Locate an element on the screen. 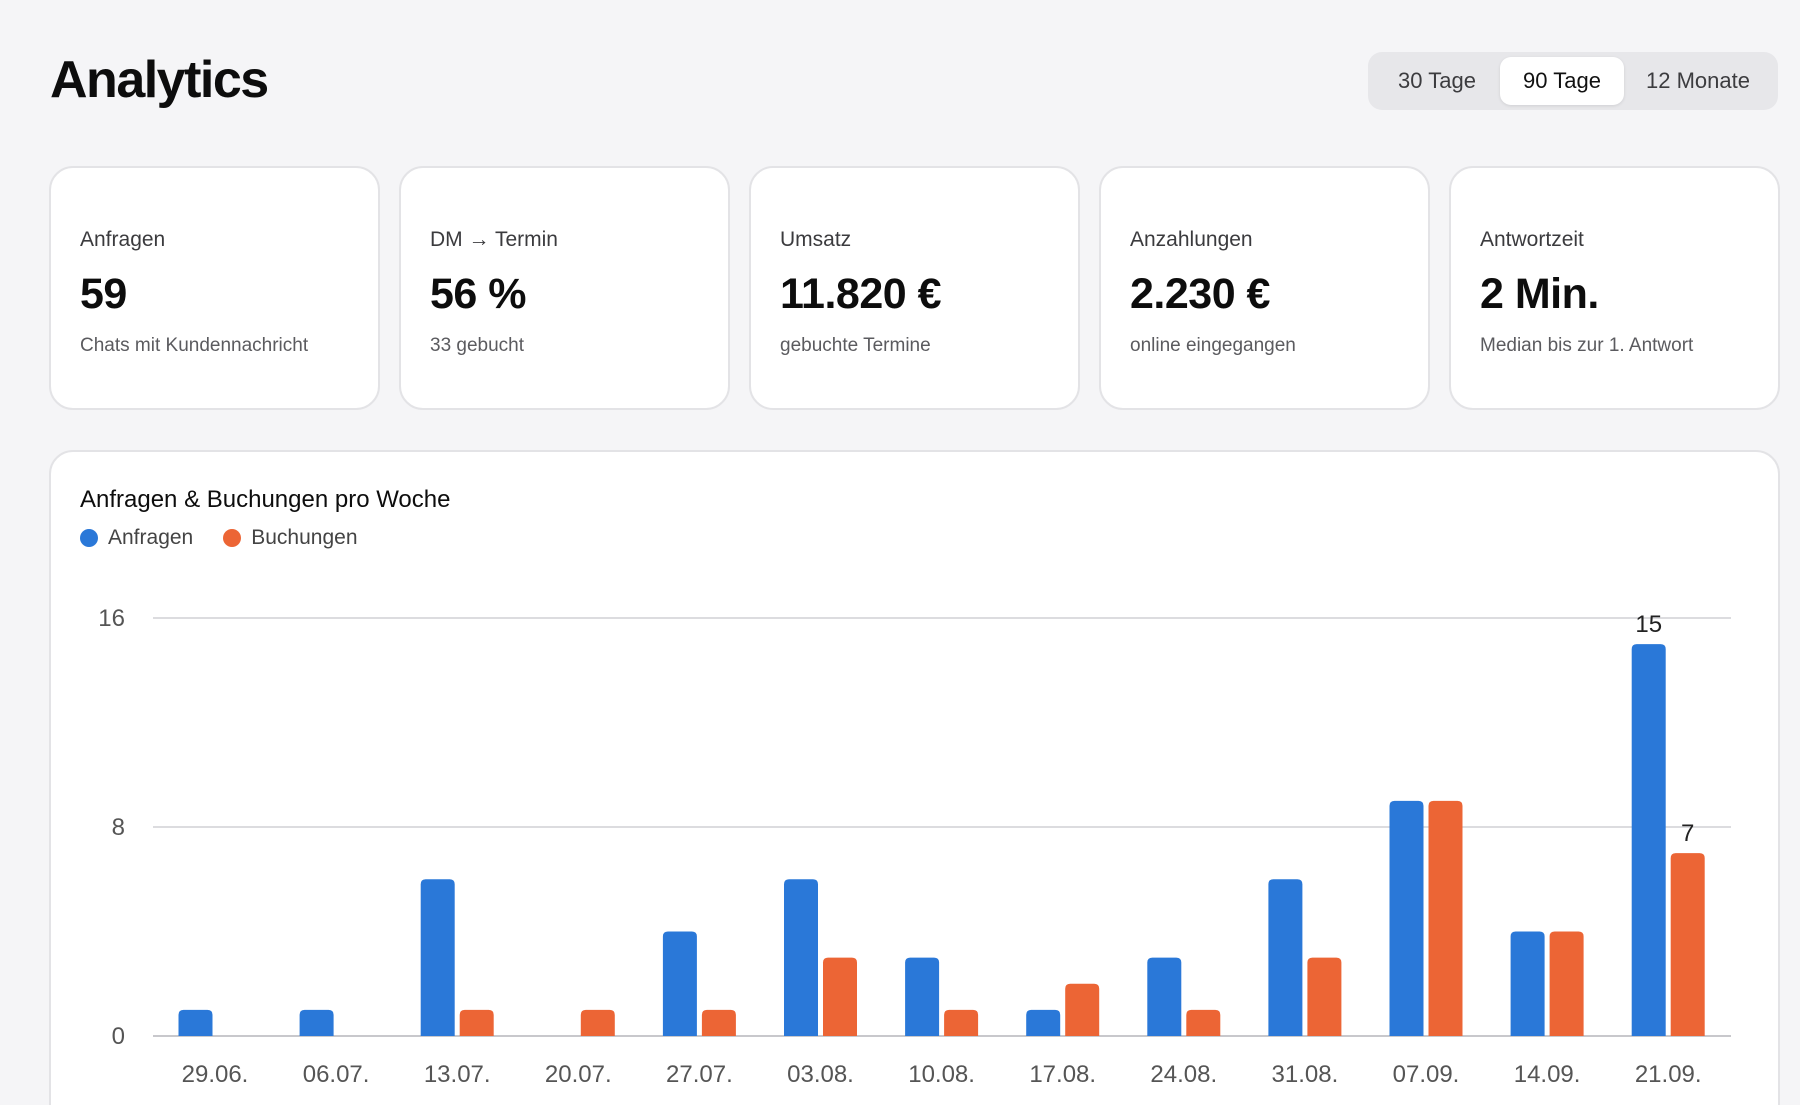 This screenshot has height=1105, width=1800. kpi-card-anzahlungen: Anzahlungen 2.230 € online eingegangen is located at coordinates (1264, 288).